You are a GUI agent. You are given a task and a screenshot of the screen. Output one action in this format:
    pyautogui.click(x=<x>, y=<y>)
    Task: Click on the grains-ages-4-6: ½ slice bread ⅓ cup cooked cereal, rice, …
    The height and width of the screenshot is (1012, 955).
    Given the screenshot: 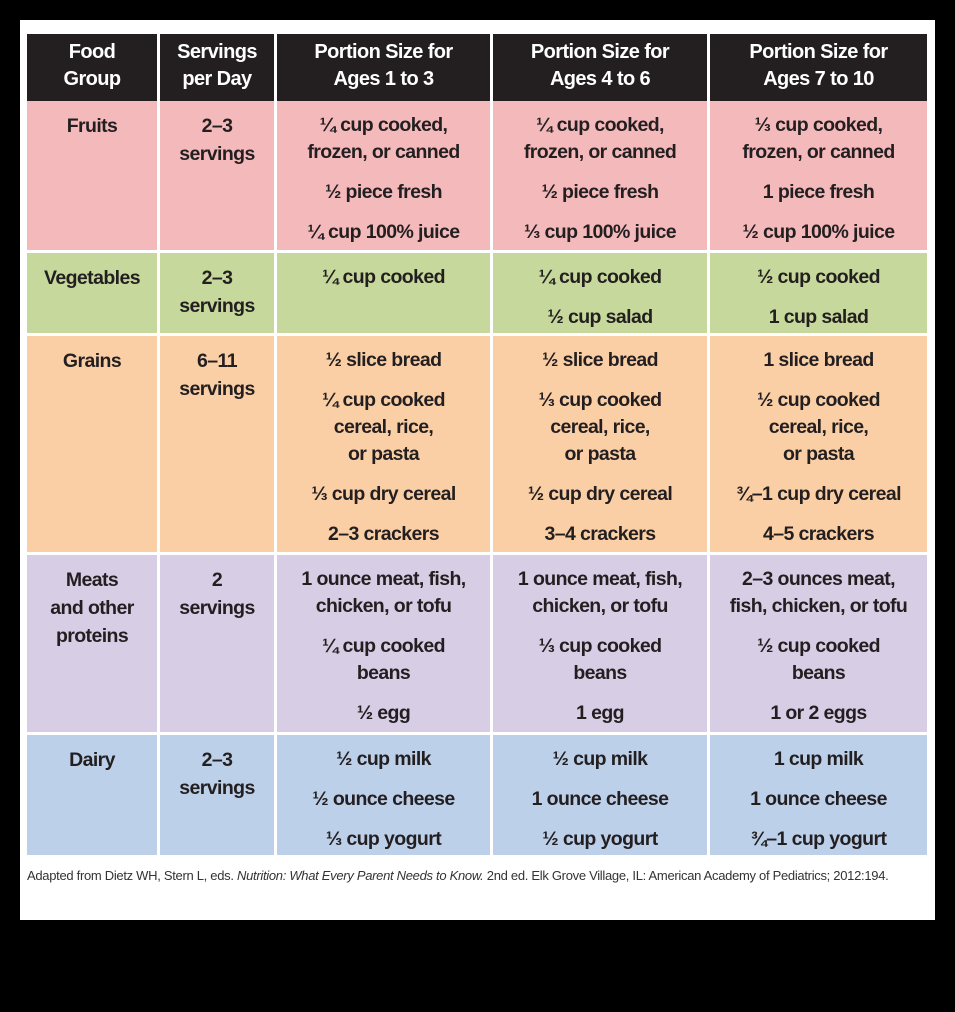 What is the action you would take?
    pyautogui.click(x=601, y=445)
    